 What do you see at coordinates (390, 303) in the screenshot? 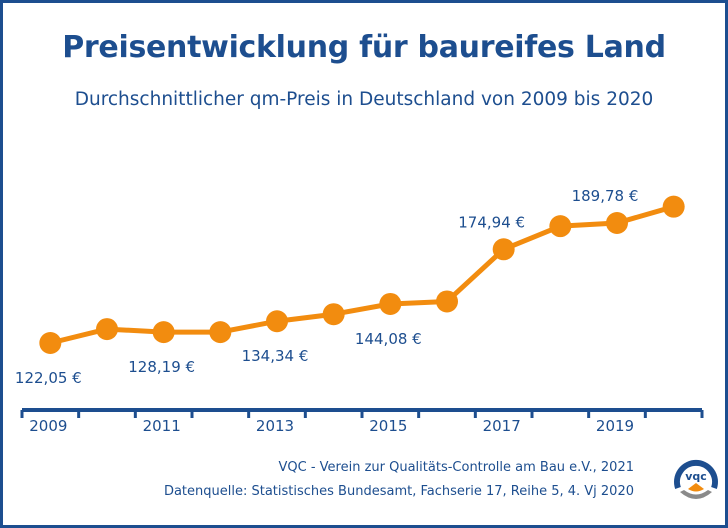
I see `data-point-2015` at bounding box center [390, 303].